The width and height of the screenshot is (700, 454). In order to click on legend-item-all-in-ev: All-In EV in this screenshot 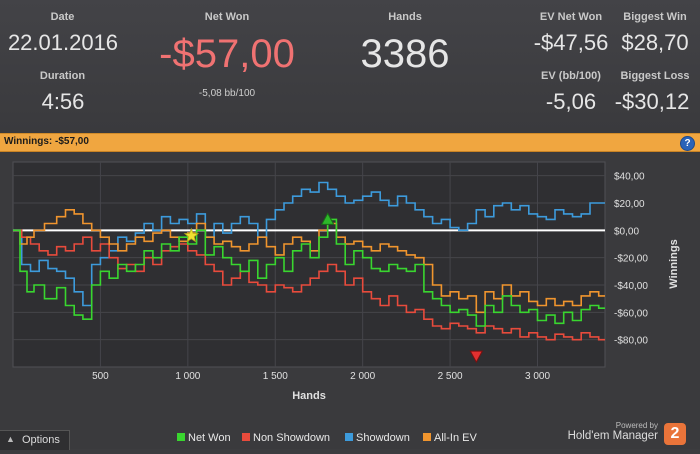, I will do `click(450, 438)`.